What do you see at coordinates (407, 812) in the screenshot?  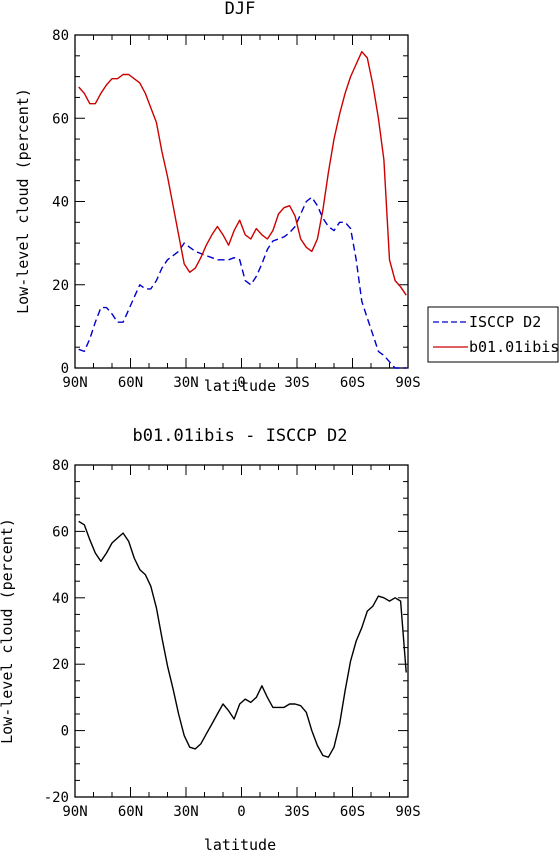 I see `bottom-x-tick-label: 90S` at bounding box center [407, 812].